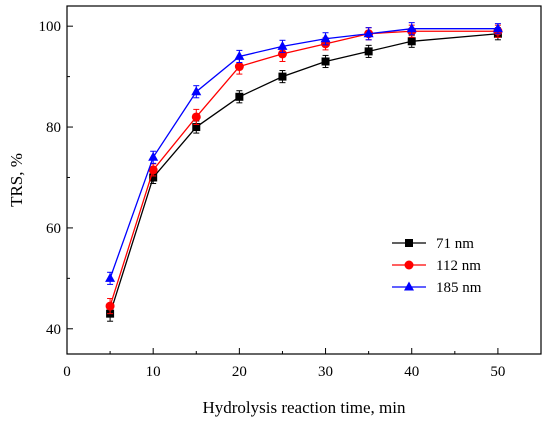 This screenshot has width=550, height=422. Describe the element at coordinates (53, 128) in the screenshot. I see `y-tick-label: 80` at that location.